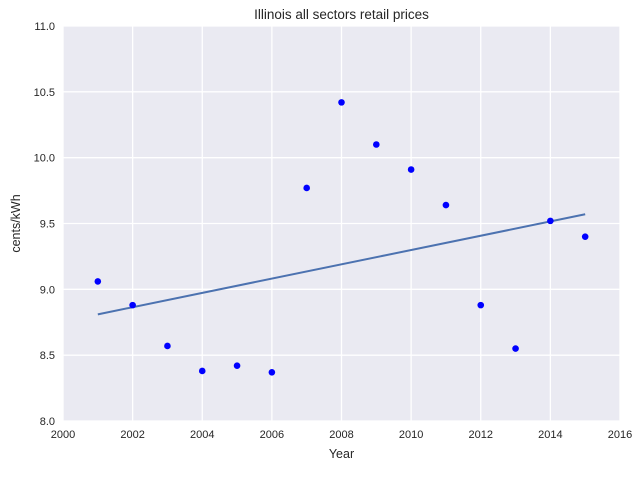 This screenshot has width=643, height=477. What do you see at coordinates (44, 93) in the screenshot?
I see `y-tick-label: 10.5` at bounding box center [44, 93].